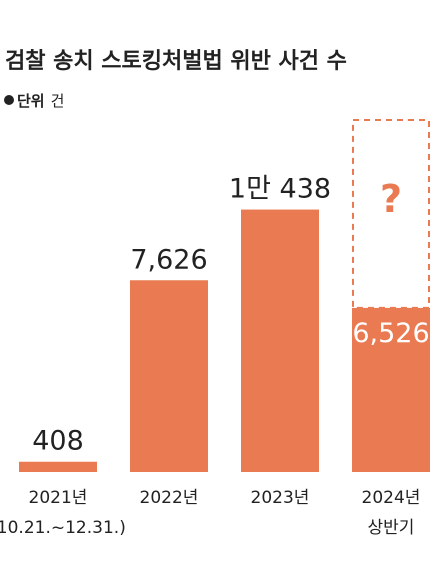  What do you see at coordinates (168, 259) in the screenshot?
I see `value-label-2: 7,626` at bounding box center [168, 259].